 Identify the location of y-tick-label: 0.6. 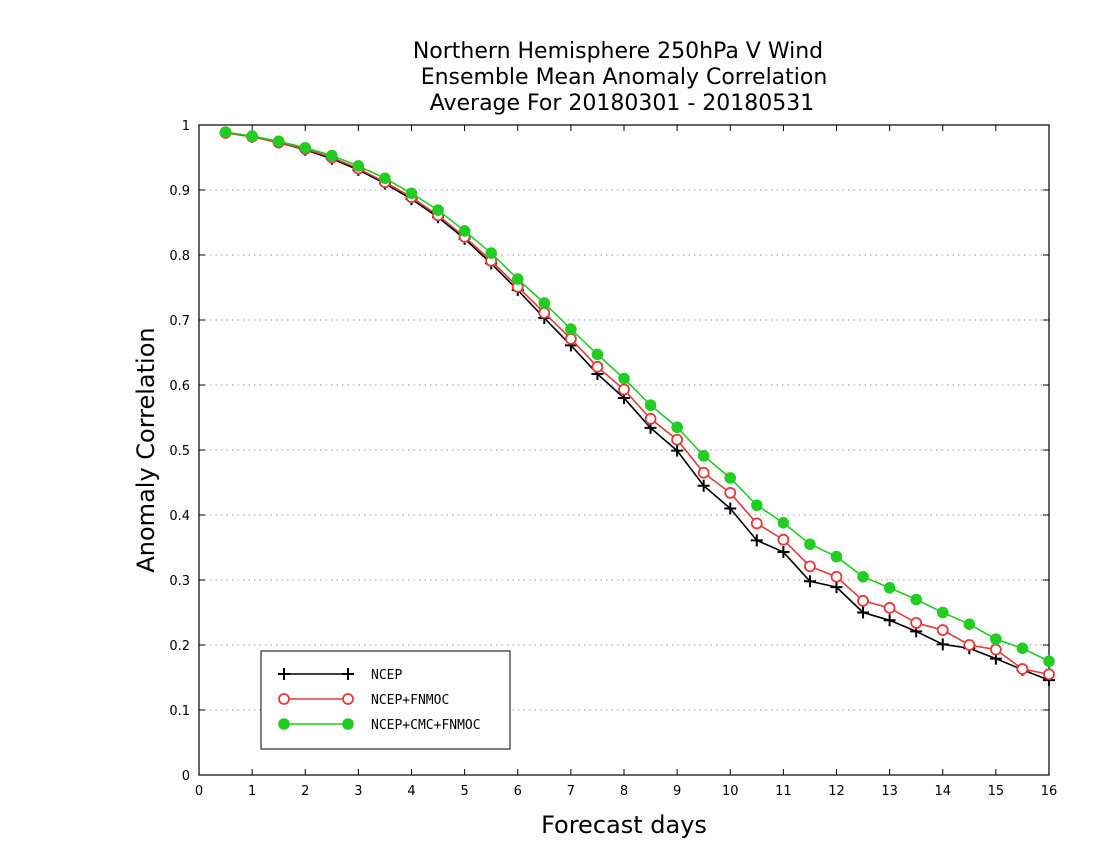
(179, 386).